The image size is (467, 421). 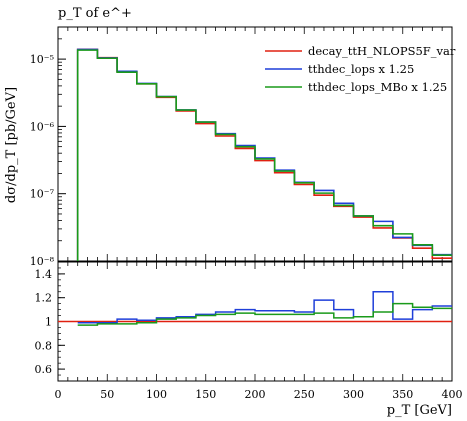 What do you see at coordinates (107, 394) in the screenshot?
I see `xtick-label: 50` at bounding box center [107, 394].